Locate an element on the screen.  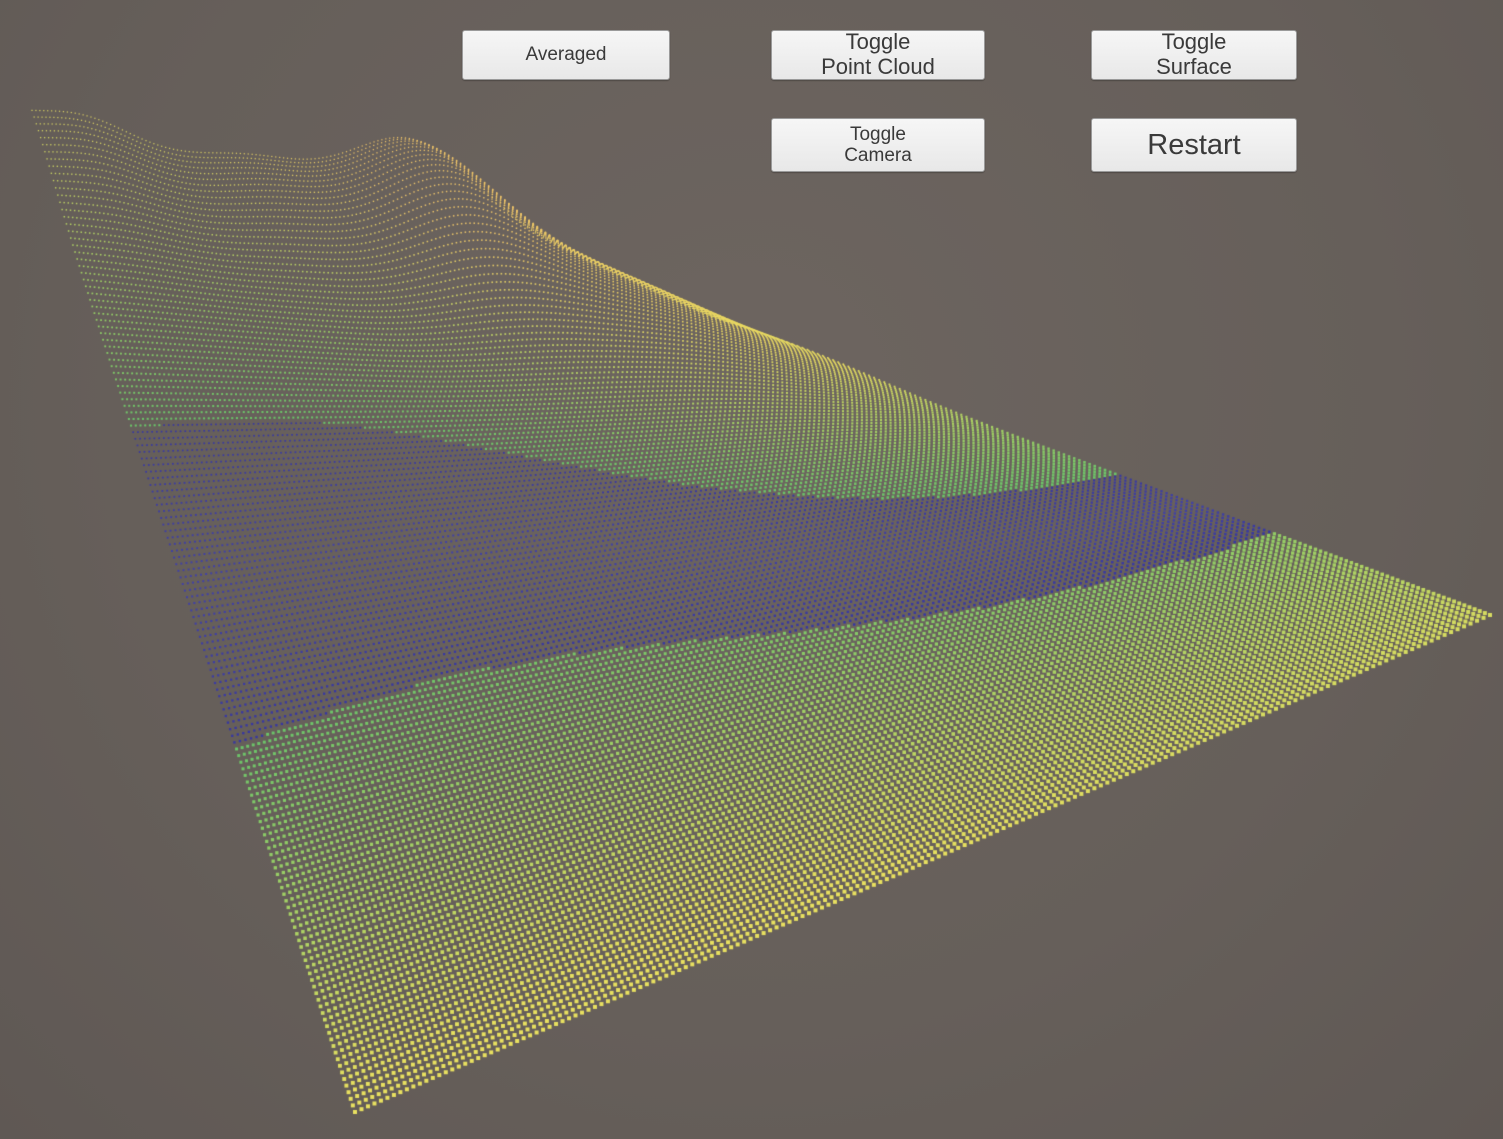
averaged-button: Averaged is located at coordinates (566, 55).